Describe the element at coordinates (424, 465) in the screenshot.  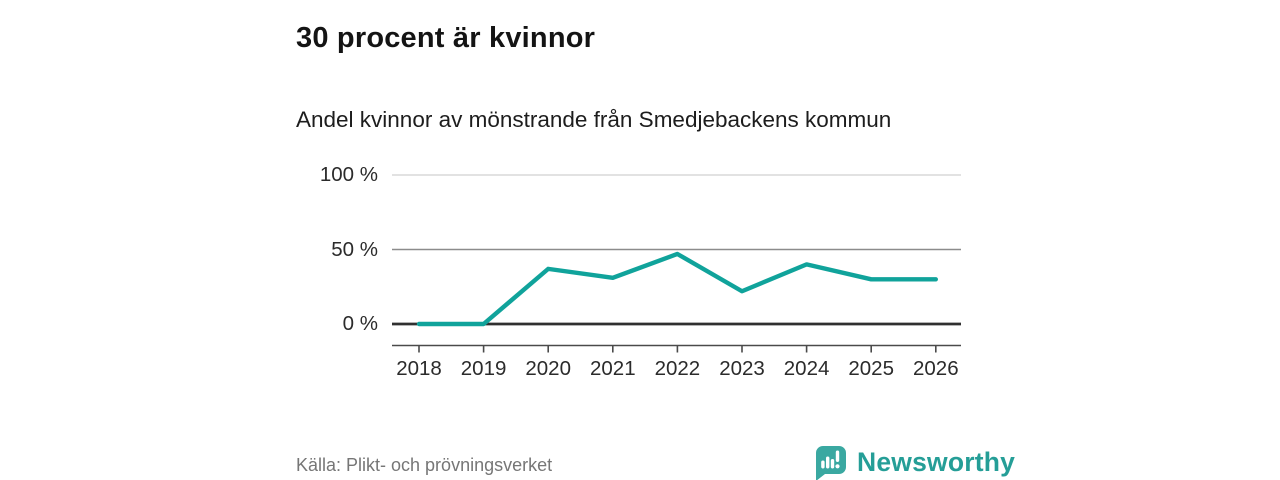
I see `source-note: Källa: Plikt- och prövningsverket` at that location.